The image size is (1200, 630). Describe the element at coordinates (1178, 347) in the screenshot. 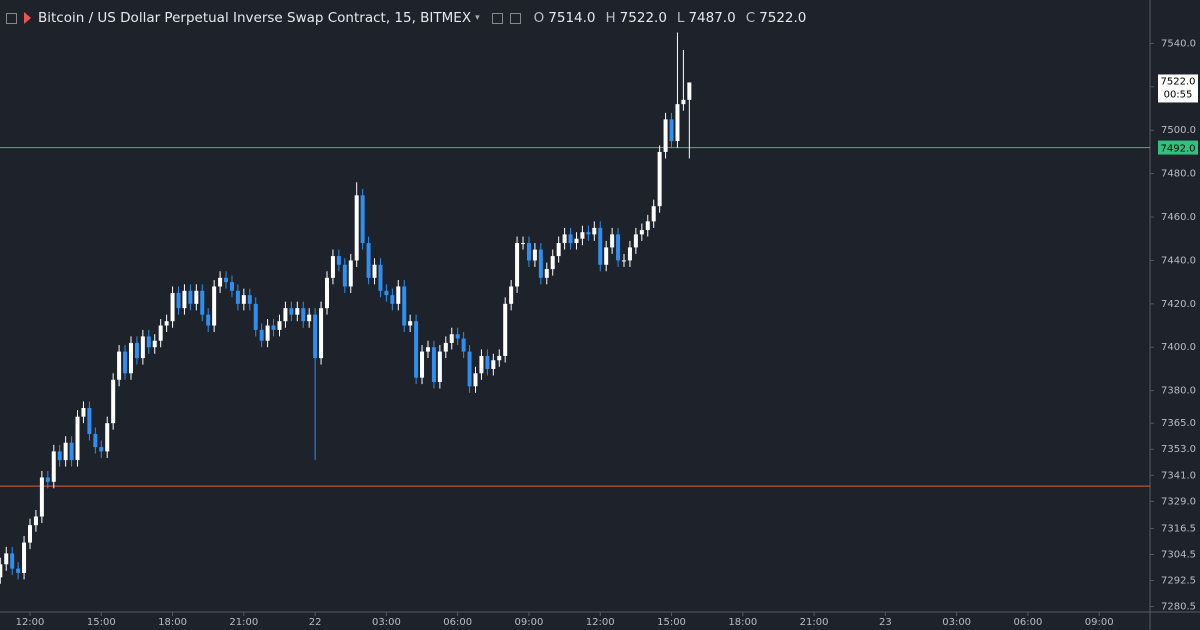

I see `y-tick-label: 7400.0` at that location.